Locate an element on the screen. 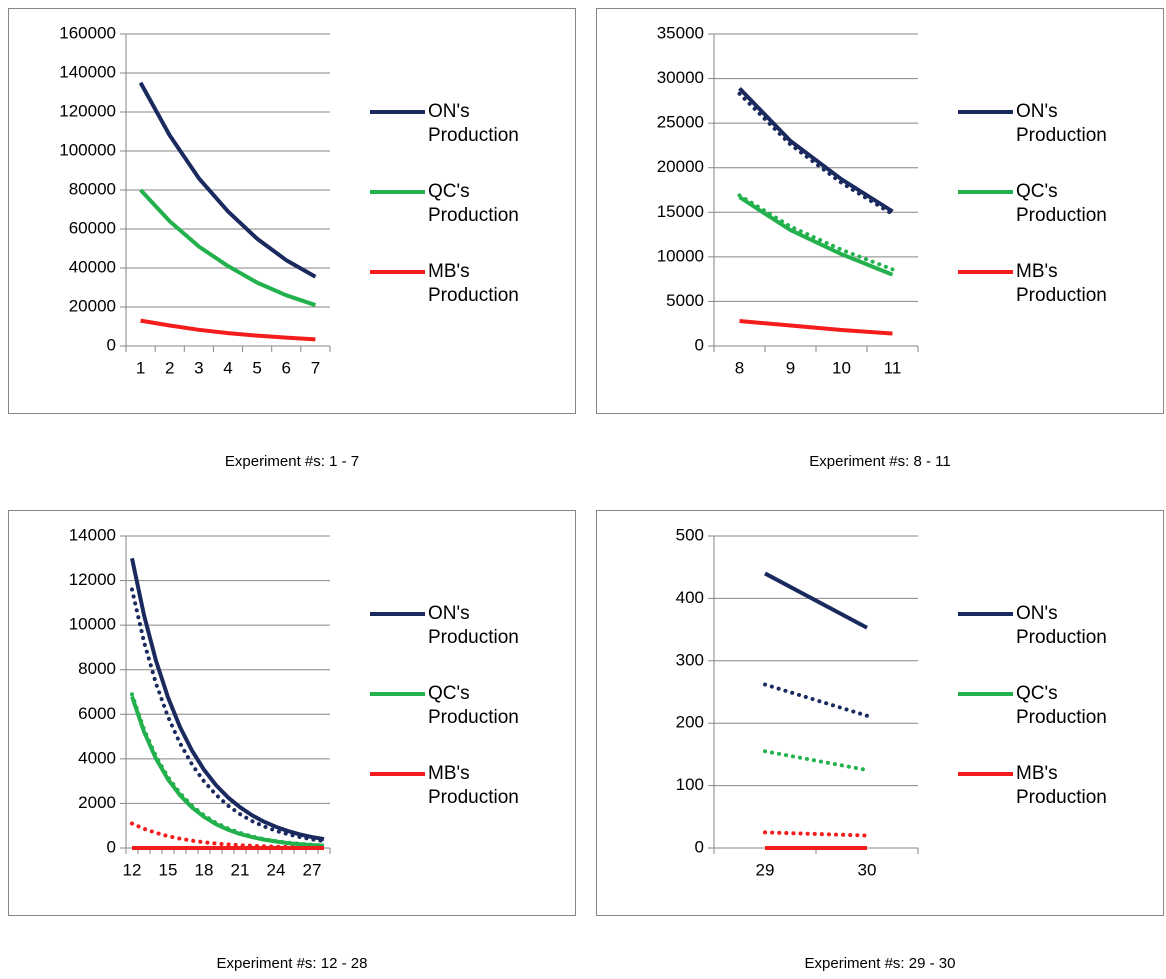 The image size is (1166, 979). y-tick-label: 60000 is located at coordinates (92, 227).